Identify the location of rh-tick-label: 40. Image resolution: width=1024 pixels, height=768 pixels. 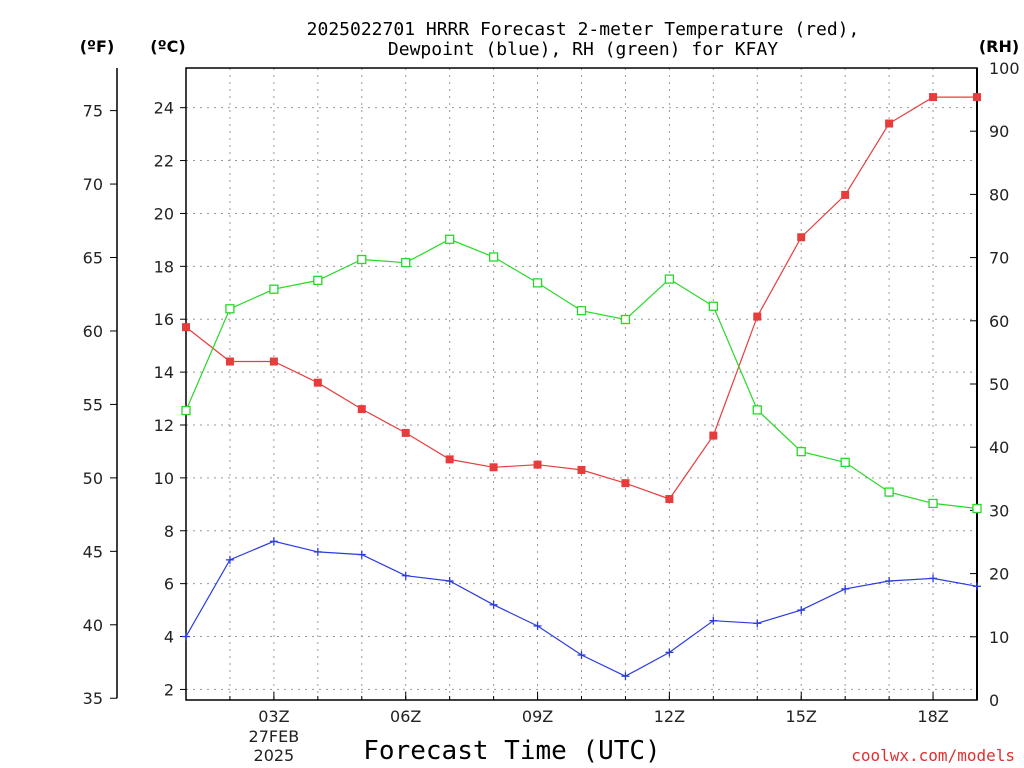
(999, 447).